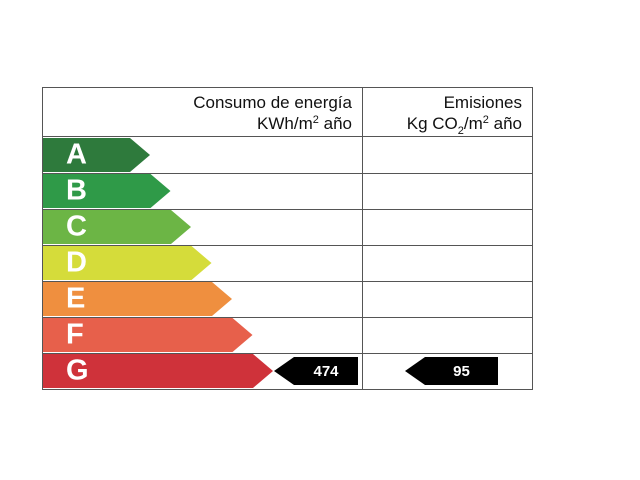 Image resolution: width=640 pixels, height=480 pixels. Describe the element at coordinates (75, 299) in the screenshot. I see `rating-letter: E` at that location.